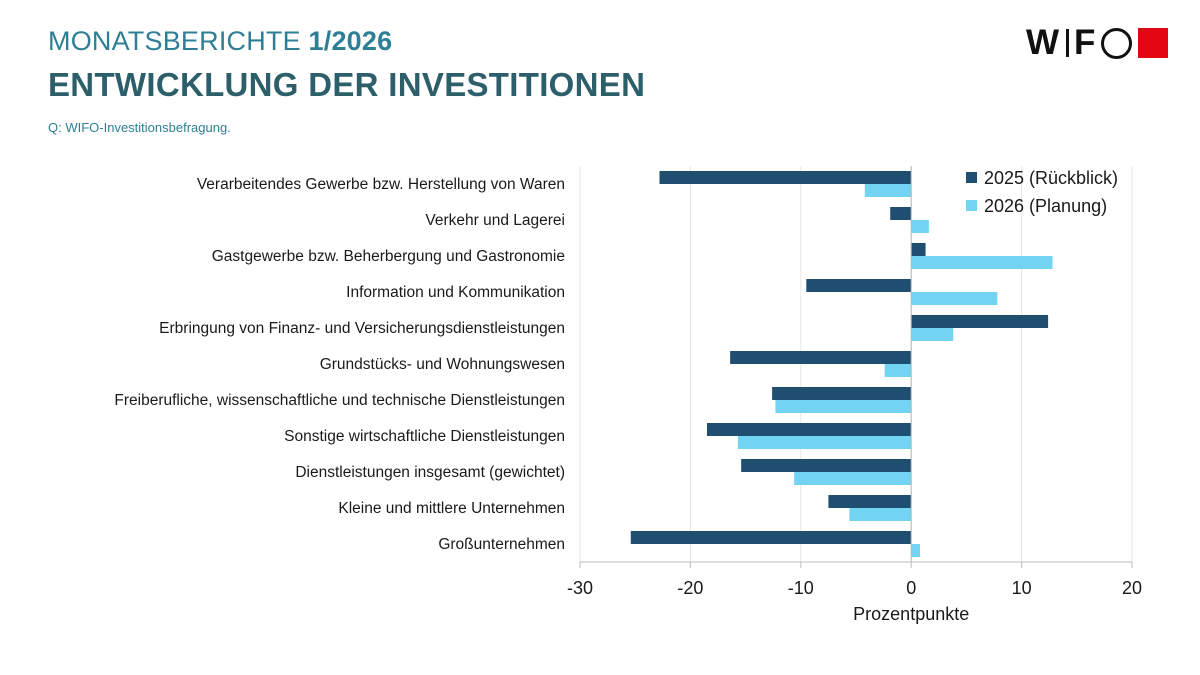 The image size is (1200, 675). Describe the element at coordinates (801, 588) in the screenshot. I see `x-tick-label: -10` at that location.